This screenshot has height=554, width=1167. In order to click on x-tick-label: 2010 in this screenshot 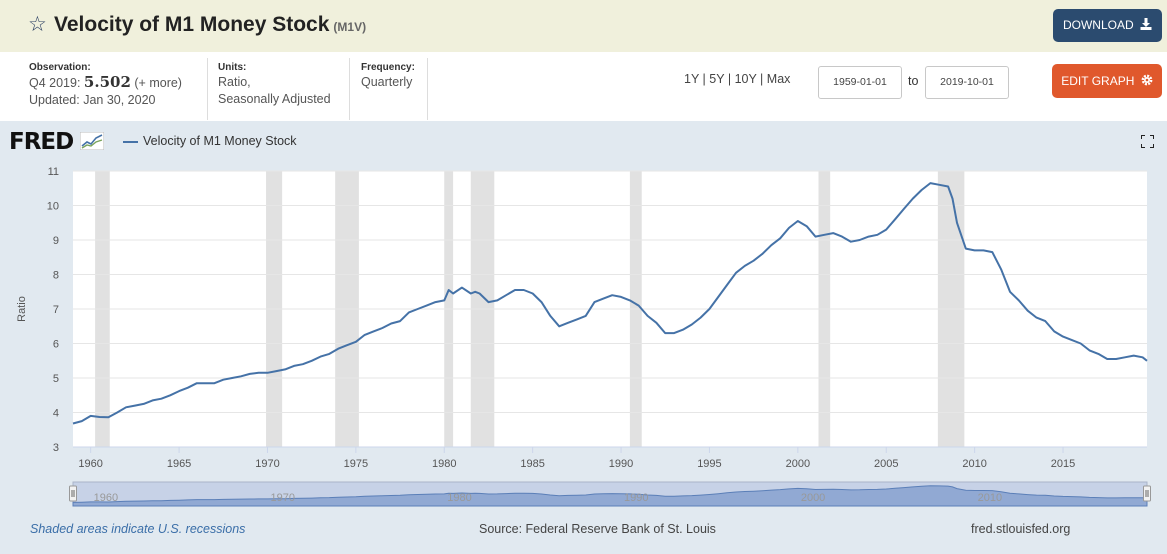, I will do `click(974, 464)`.